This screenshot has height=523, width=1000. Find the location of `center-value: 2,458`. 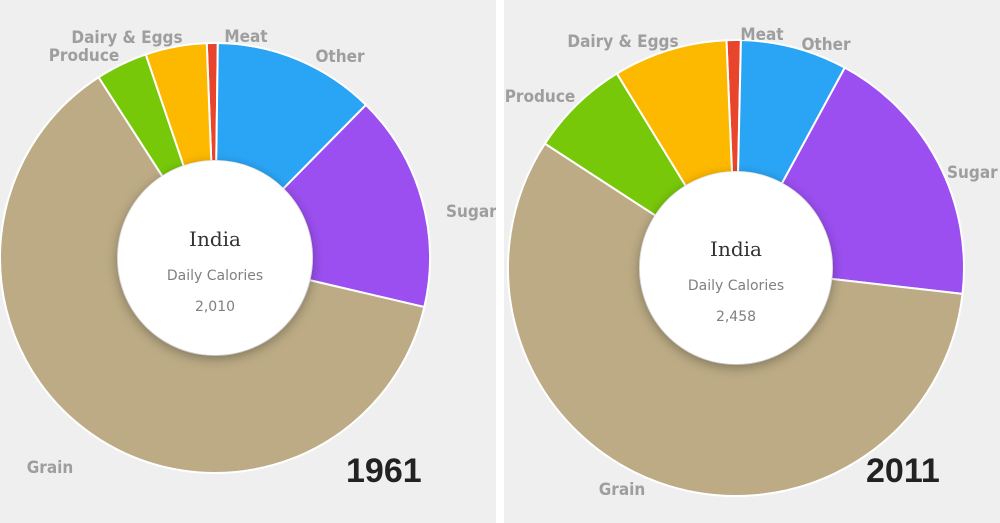

center-value: 2,458 is located at coordinates (736, 317).